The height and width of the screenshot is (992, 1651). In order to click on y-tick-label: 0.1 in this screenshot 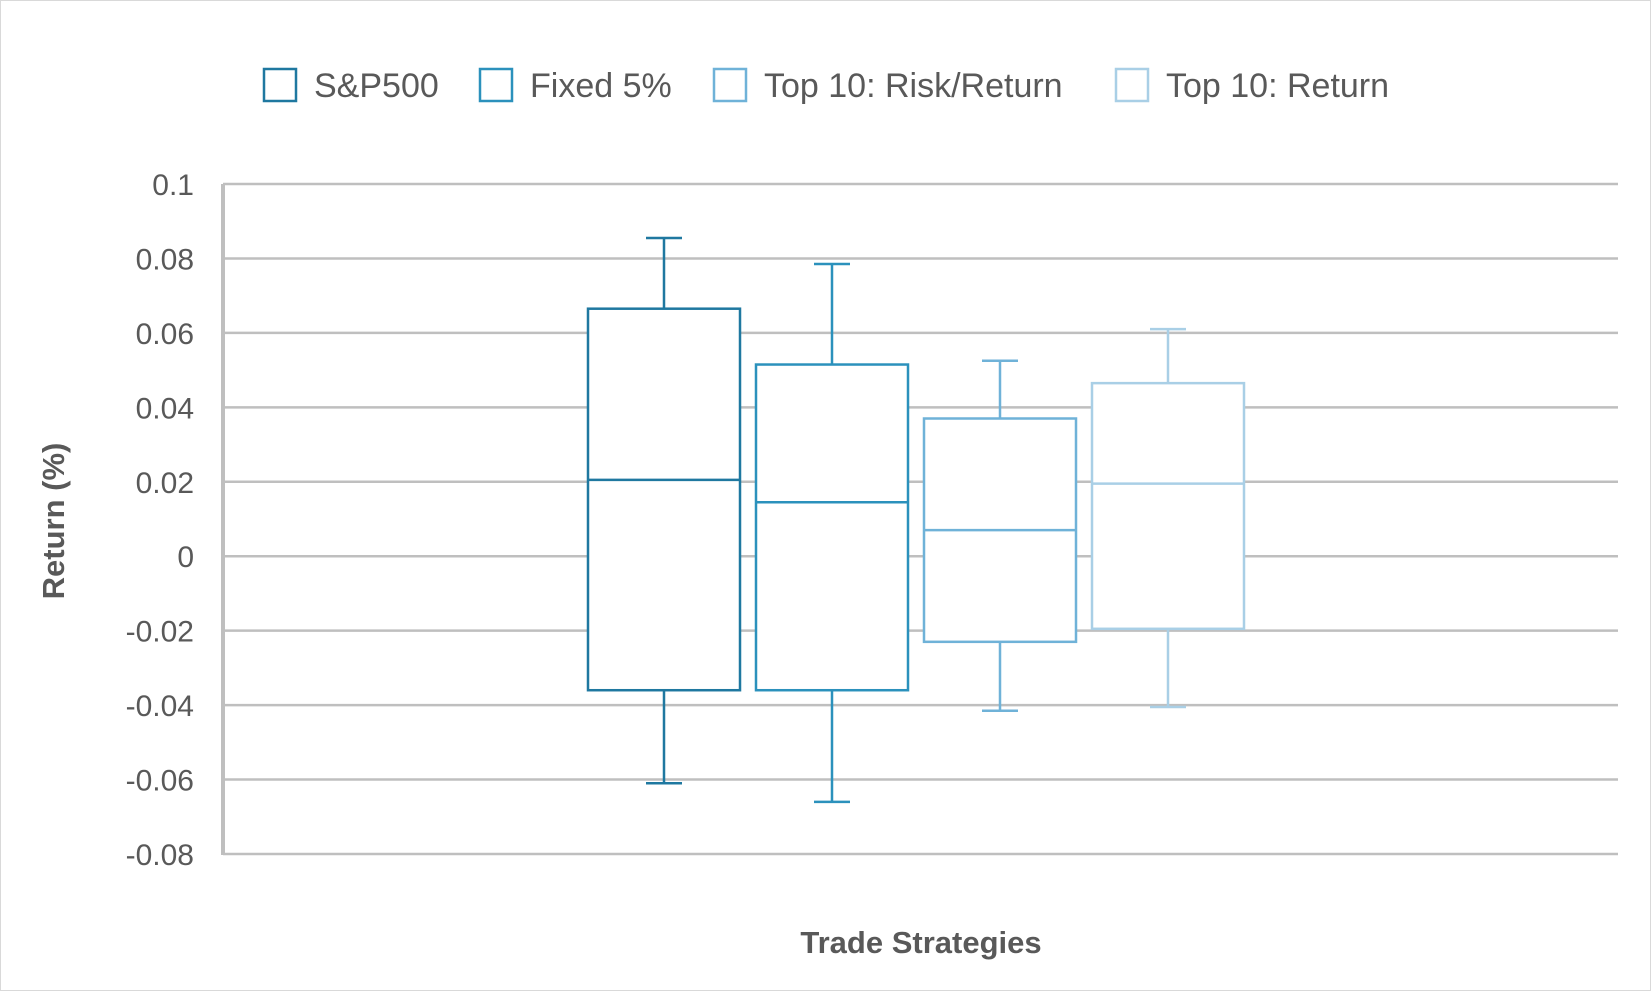, I will do `click(173, 185)`.